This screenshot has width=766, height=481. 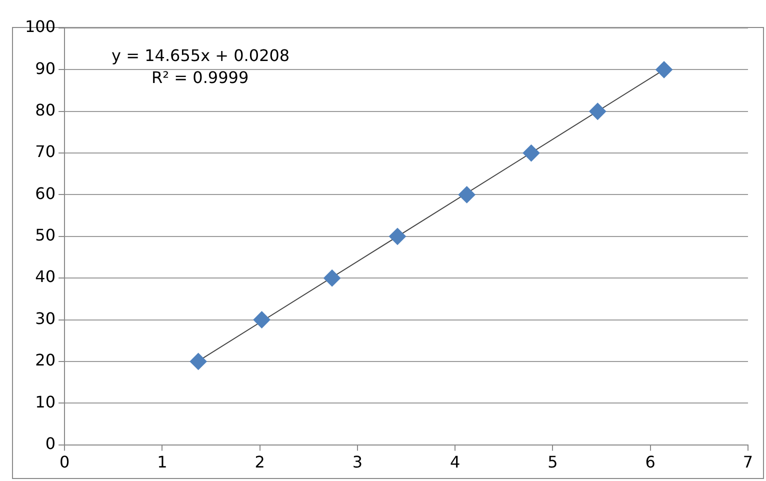 I want to click on y-tick-label: 40, so click(x=45, y=276).